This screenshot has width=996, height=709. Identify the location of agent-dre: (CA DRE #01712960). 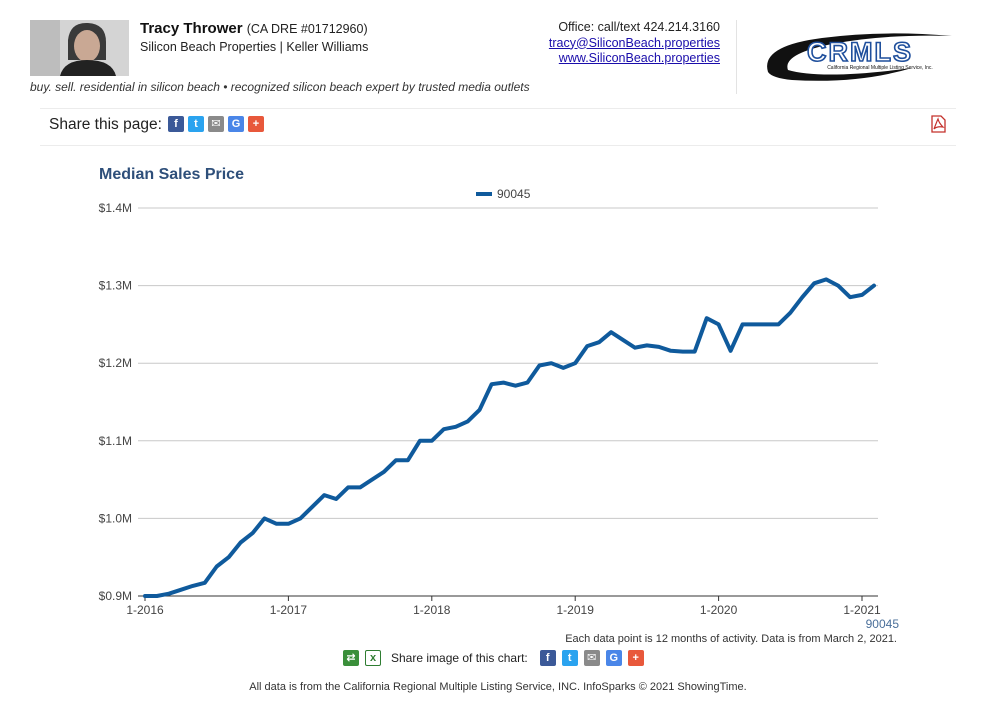
(307, 29).